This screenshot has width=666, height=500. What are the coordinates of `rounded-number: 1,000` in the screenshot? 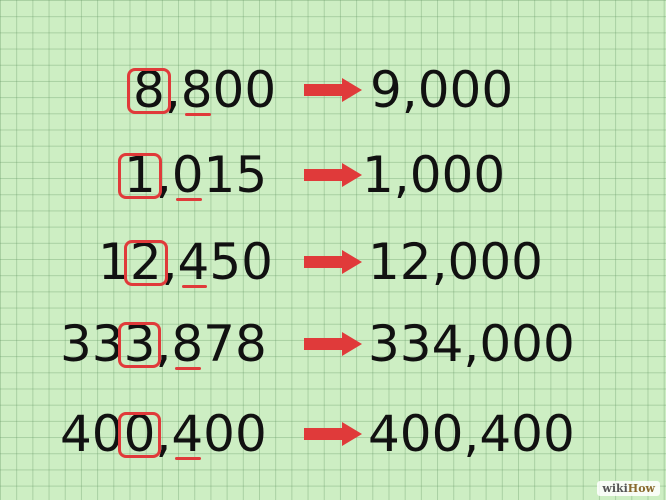 It's located at (434, 175).